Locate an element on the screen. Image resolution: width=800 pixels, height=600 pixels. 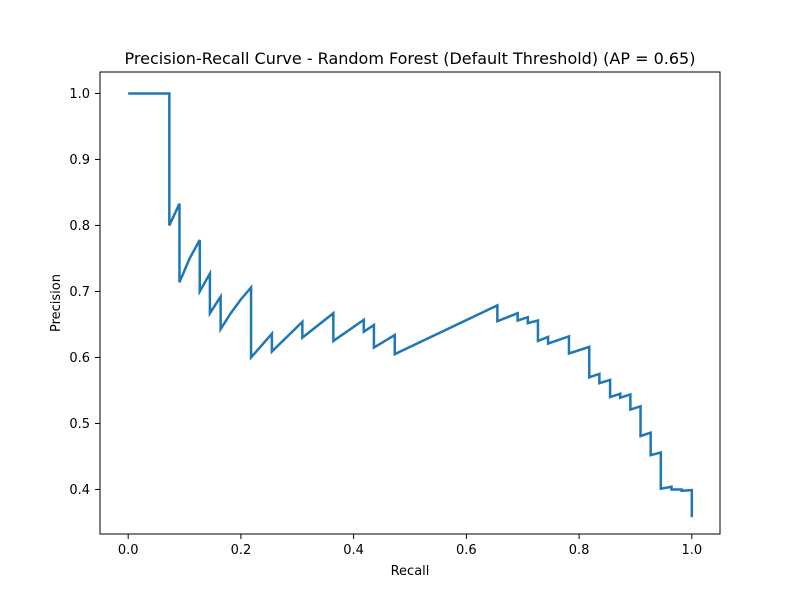
y-tick-label: 0.6 is located at coordinates (79, 358).